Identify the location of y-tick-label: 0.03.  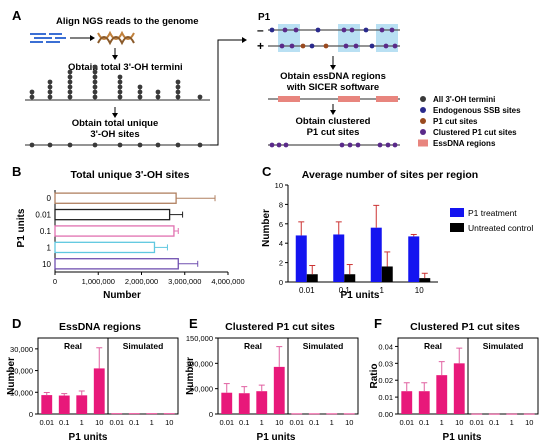
(385, 363).